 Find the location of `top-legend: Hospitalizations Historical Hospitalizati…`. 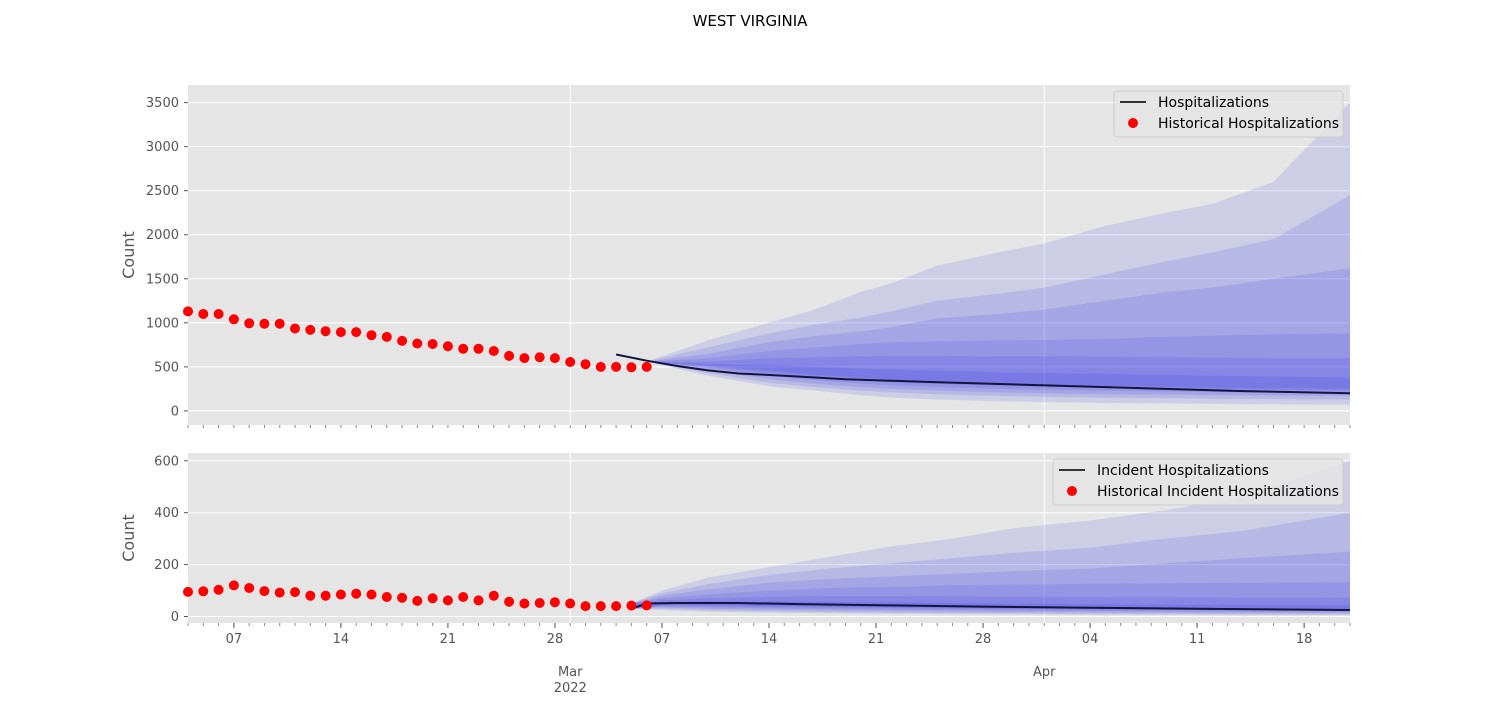

top-legend: Hospitalizations Historical Hospitalizati… is located at coordinates (1228, 114).